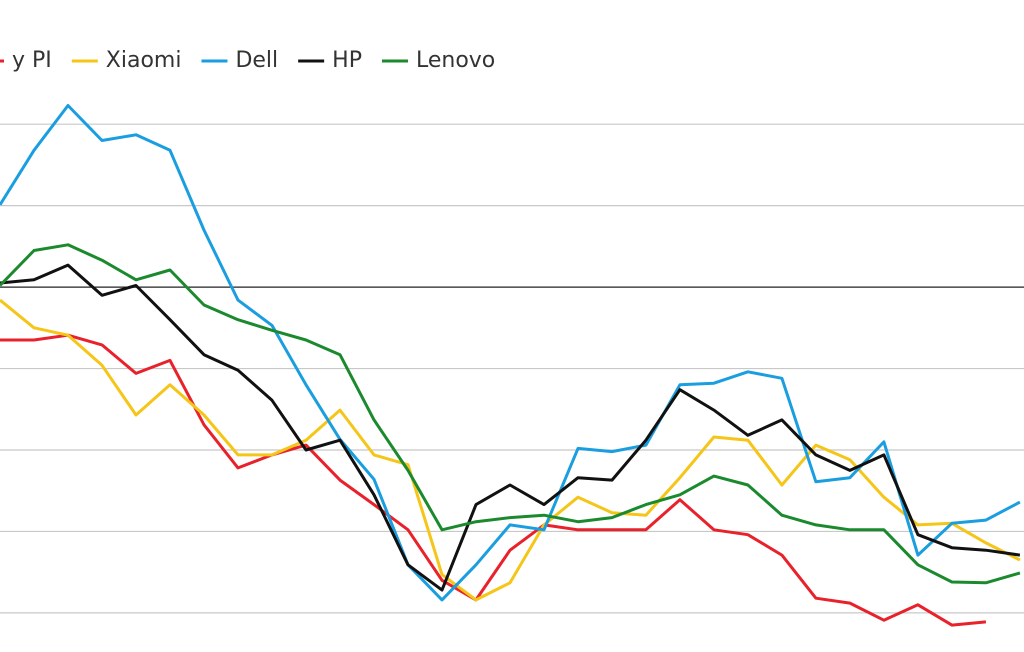 The image size is (1024, 652). What do you see at coordinates (455, 60) in the screenshot?
I see `legend-label: Lenovo` at bounding box center [455, 60].